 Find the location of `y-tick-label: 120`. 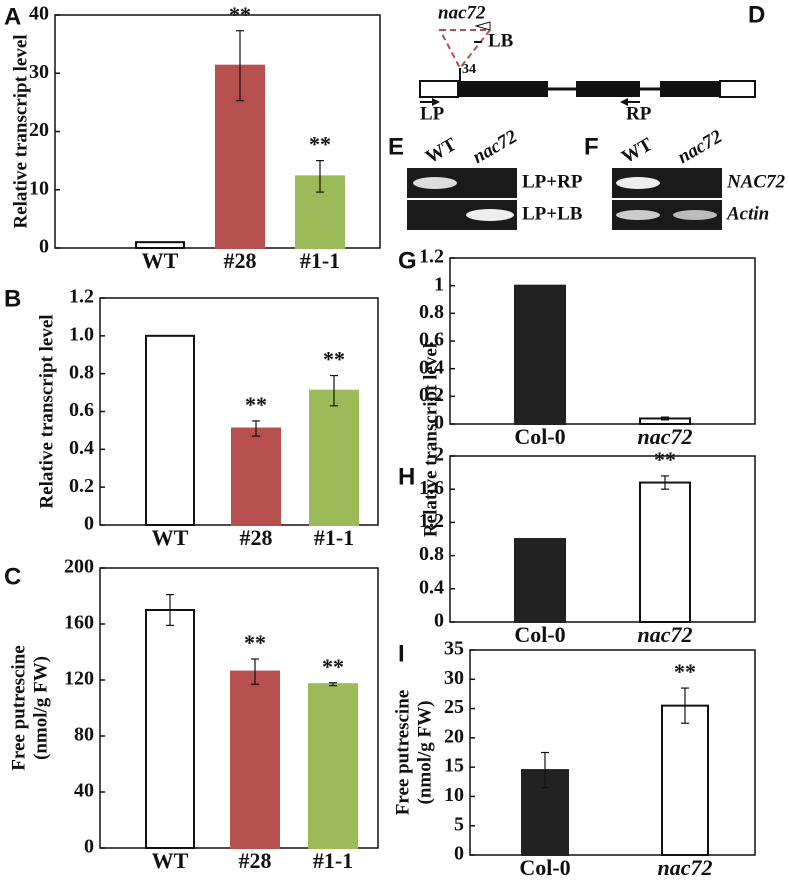

y-tick-label: 120 is located at coordinates (79, 679).